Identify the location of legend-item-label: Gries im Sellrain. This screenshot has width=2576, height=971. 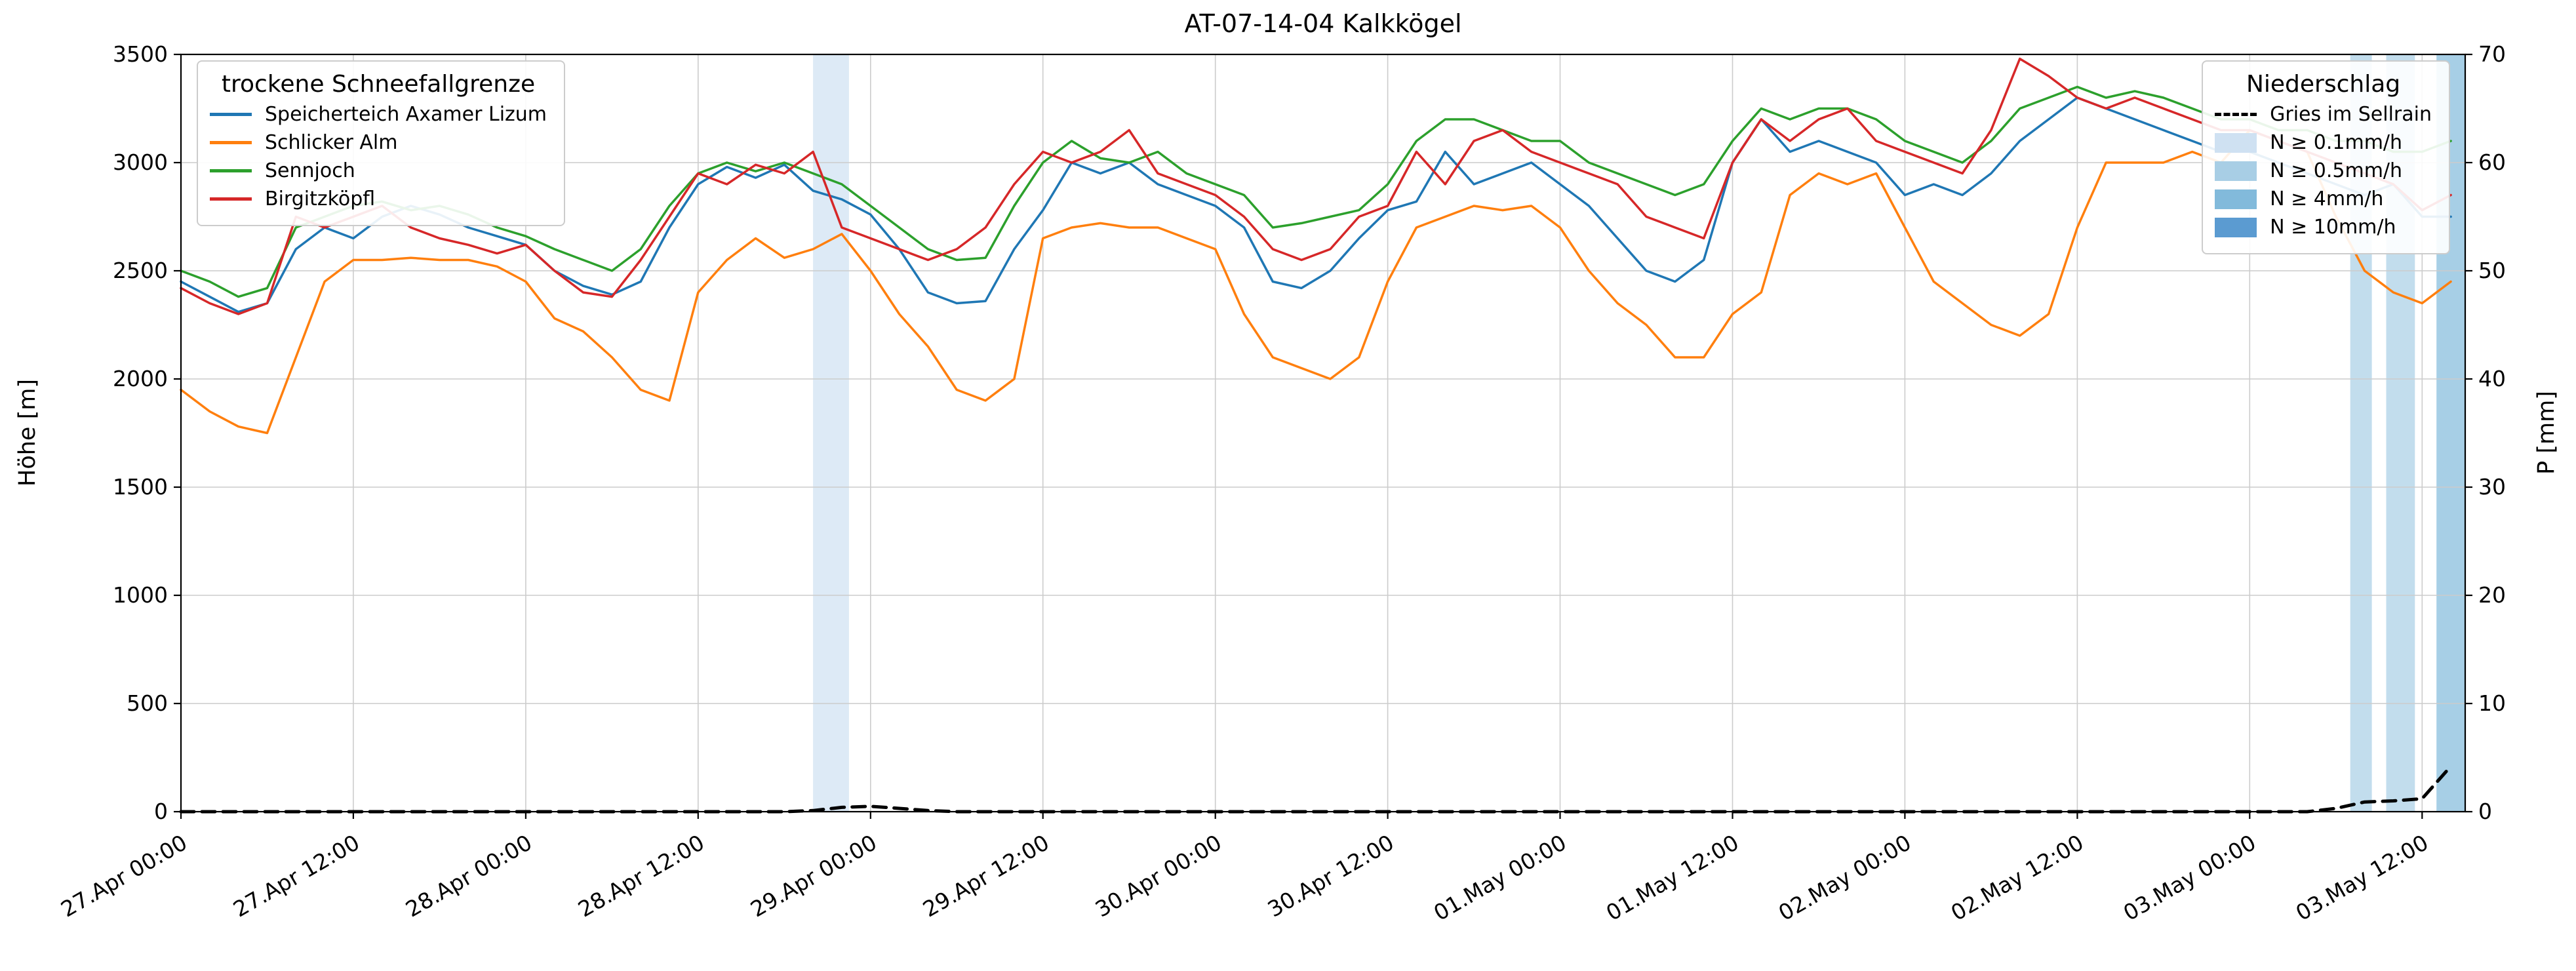
(2351, 114).